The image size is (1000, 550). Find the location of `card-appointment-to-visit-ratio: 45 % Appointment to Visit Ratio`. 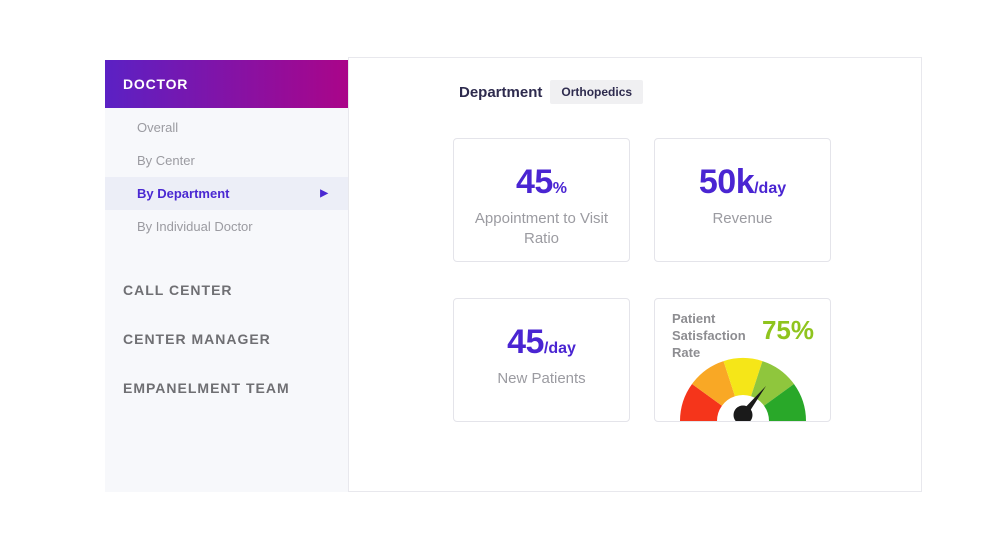

card-appointment-to-visit-ratio: 45 % Appointment to Visit Ratio is located at coordinates (541, 200).